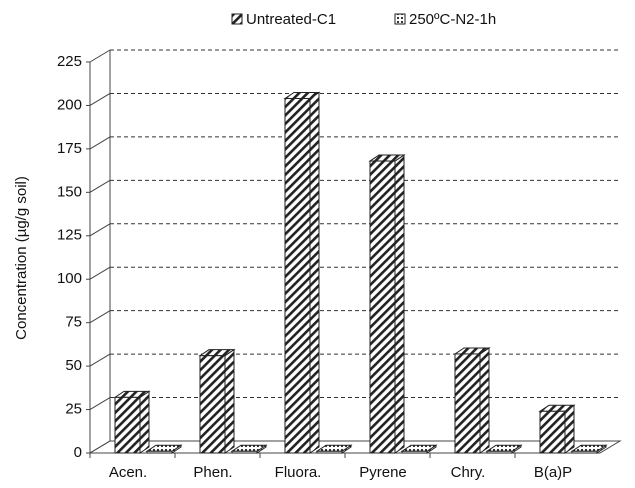 This screenshot has height=488, width=635. I want to click on legend-label: 250ºC-N2-1h, so click(452, 19).